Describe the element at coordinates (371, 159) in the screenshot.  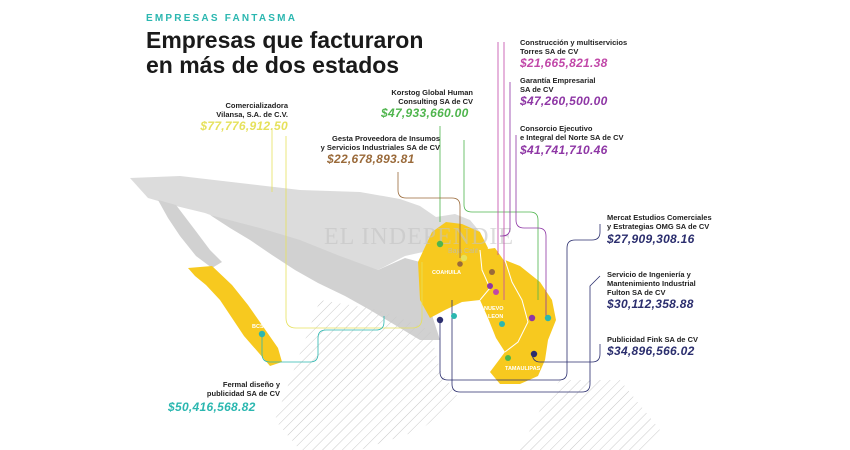
I see `company-amount-gesta: $22,678,893.81` at that location.